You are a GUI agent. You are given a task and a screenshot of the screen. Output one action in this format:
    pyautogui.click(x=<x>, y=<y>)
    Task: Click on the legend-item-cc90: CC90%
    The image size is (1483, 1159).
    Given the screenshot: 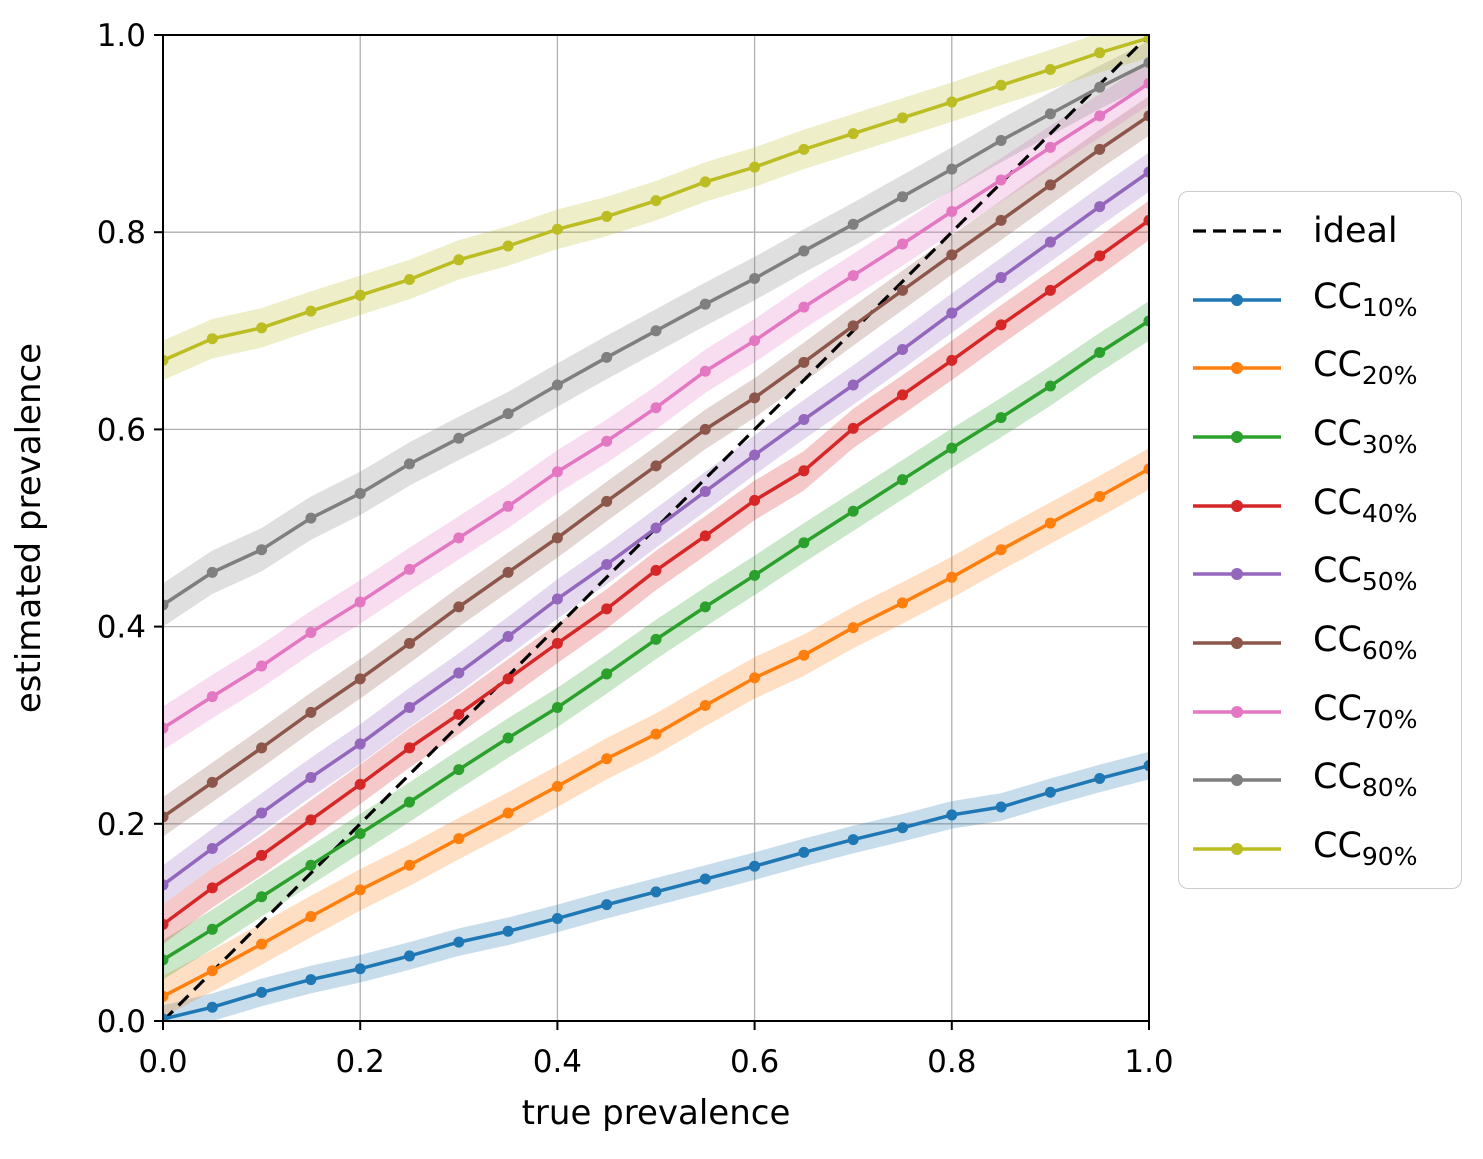 What is the action you would take?
    pyautogui.click(x=1320, y=849)
    